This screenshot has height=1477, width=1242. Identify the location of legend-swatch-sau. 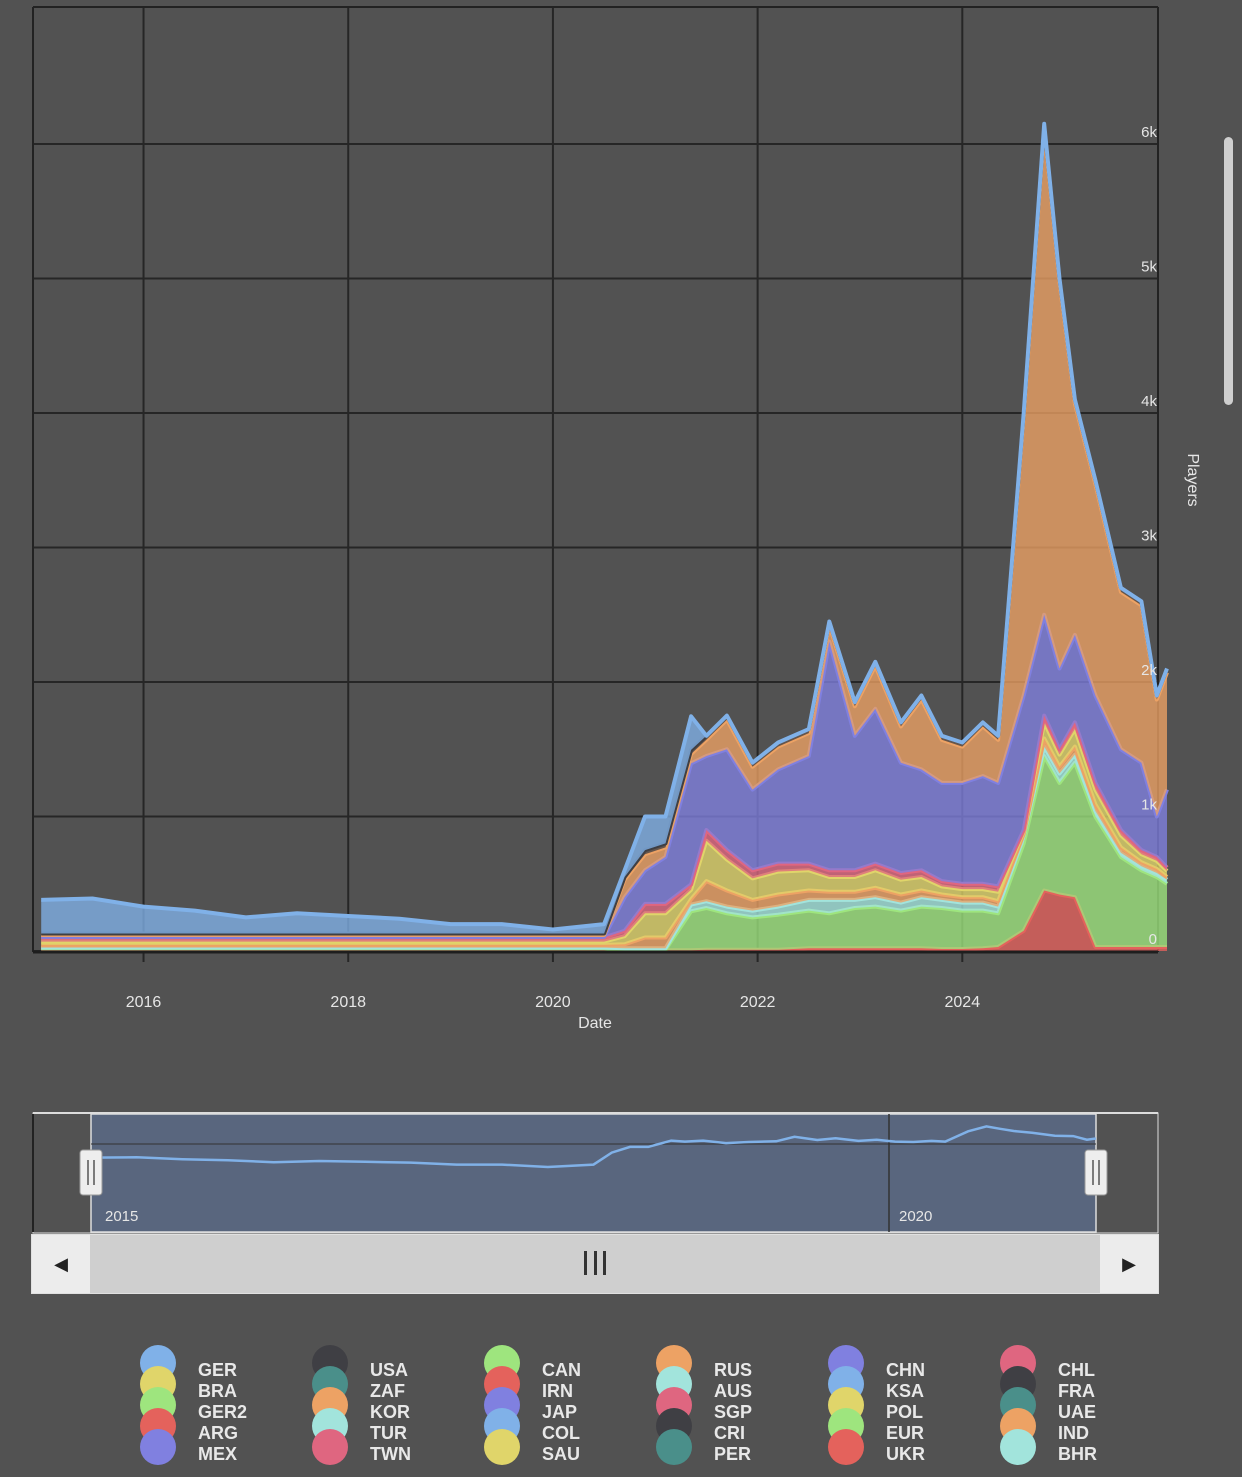
(502, 1447).